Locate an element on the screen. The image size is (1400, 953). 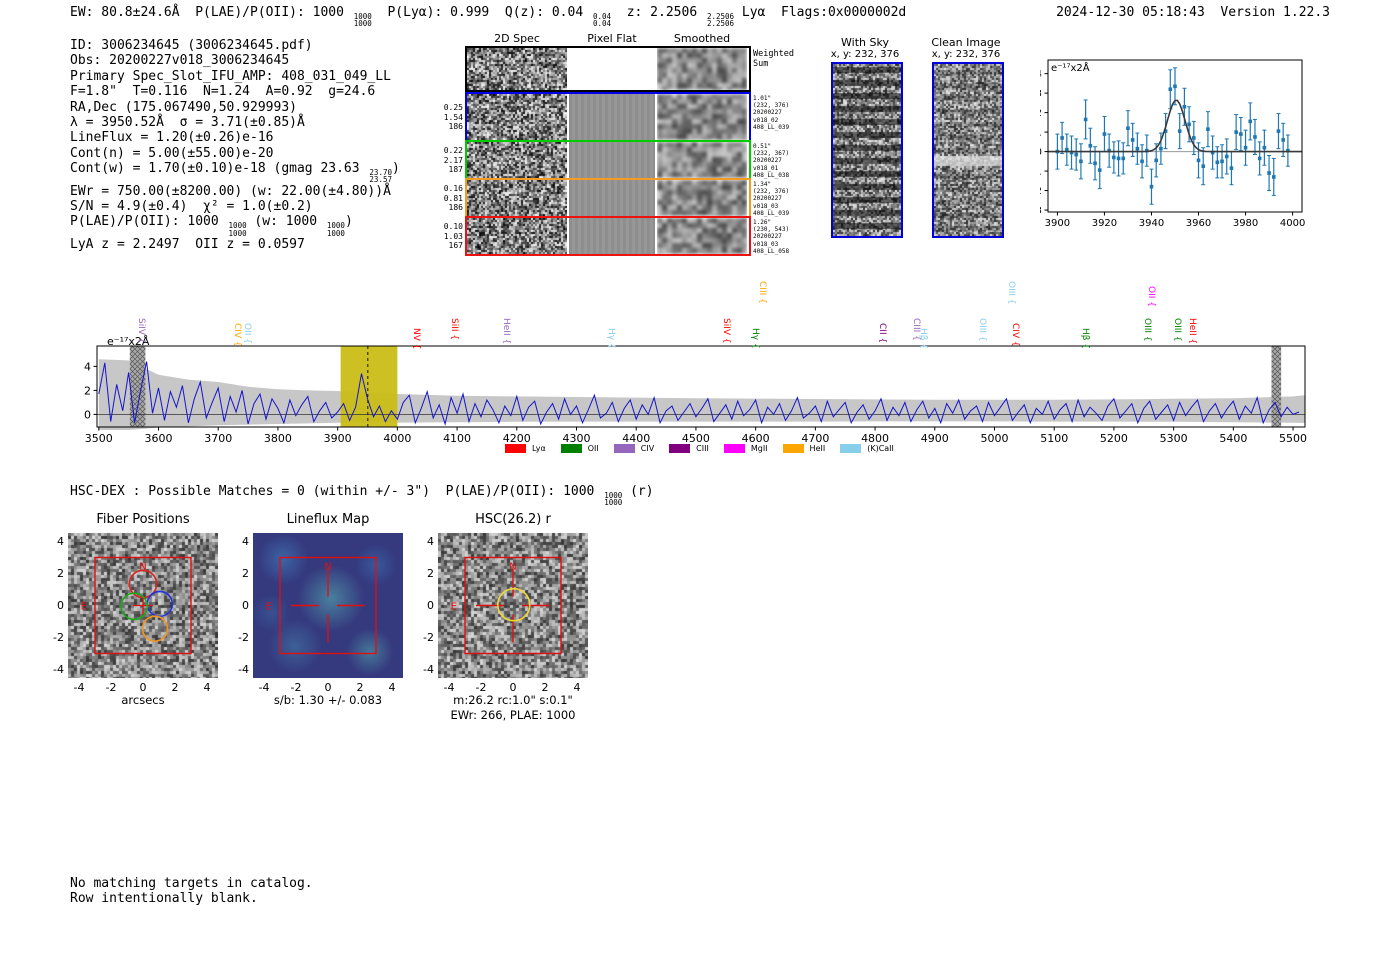
cutout-row-0: Weighted Sum is located at coordinates (629, 69).